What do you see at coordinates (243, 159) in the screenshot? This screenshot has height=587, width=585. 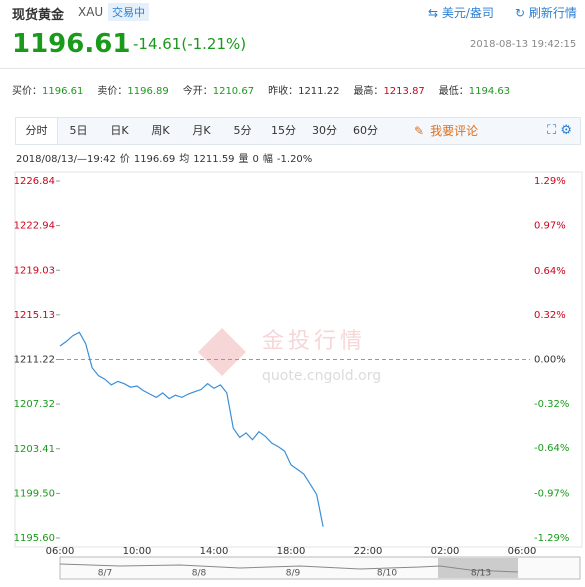 I see `info-item: 量` at bounding box center [243, 159].